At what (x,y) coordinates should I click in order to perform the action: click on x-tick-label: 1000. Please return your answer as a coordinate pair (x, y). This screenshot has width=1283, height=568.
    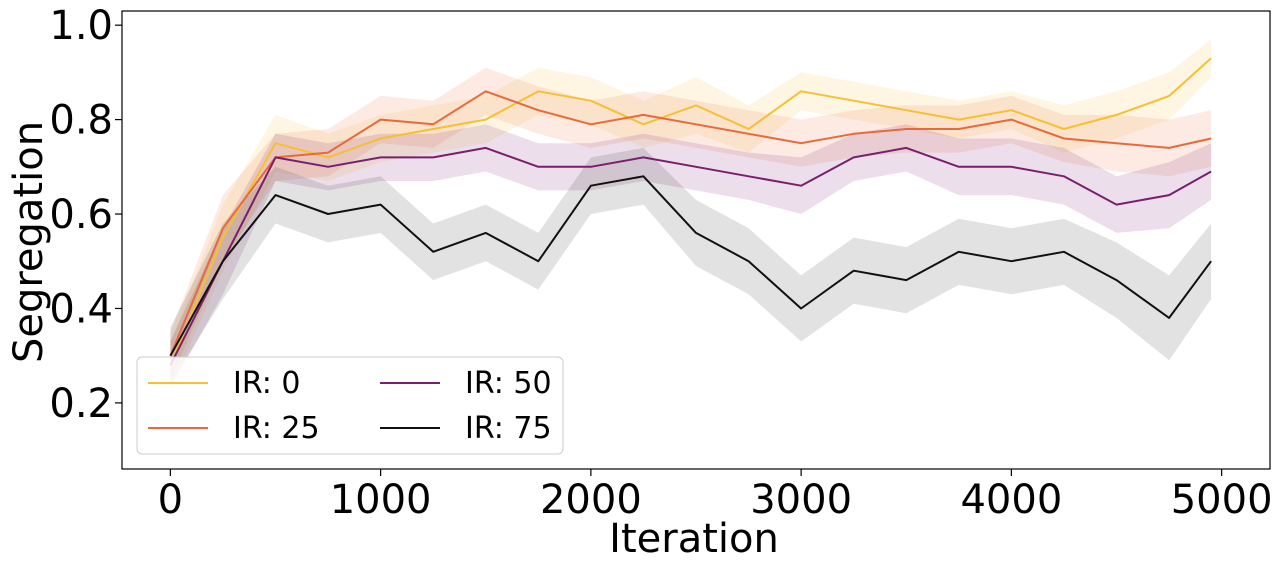
    Looking at the image, I should click on (381, 500).